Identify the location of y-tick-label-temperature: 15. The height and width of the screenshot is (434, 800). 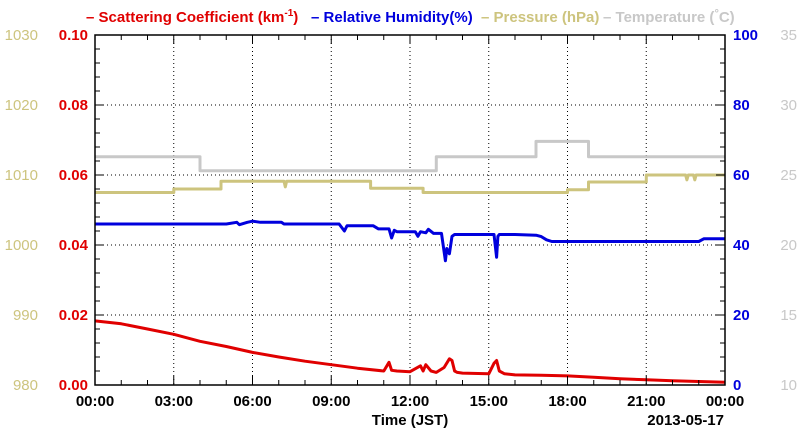
(788, 315).